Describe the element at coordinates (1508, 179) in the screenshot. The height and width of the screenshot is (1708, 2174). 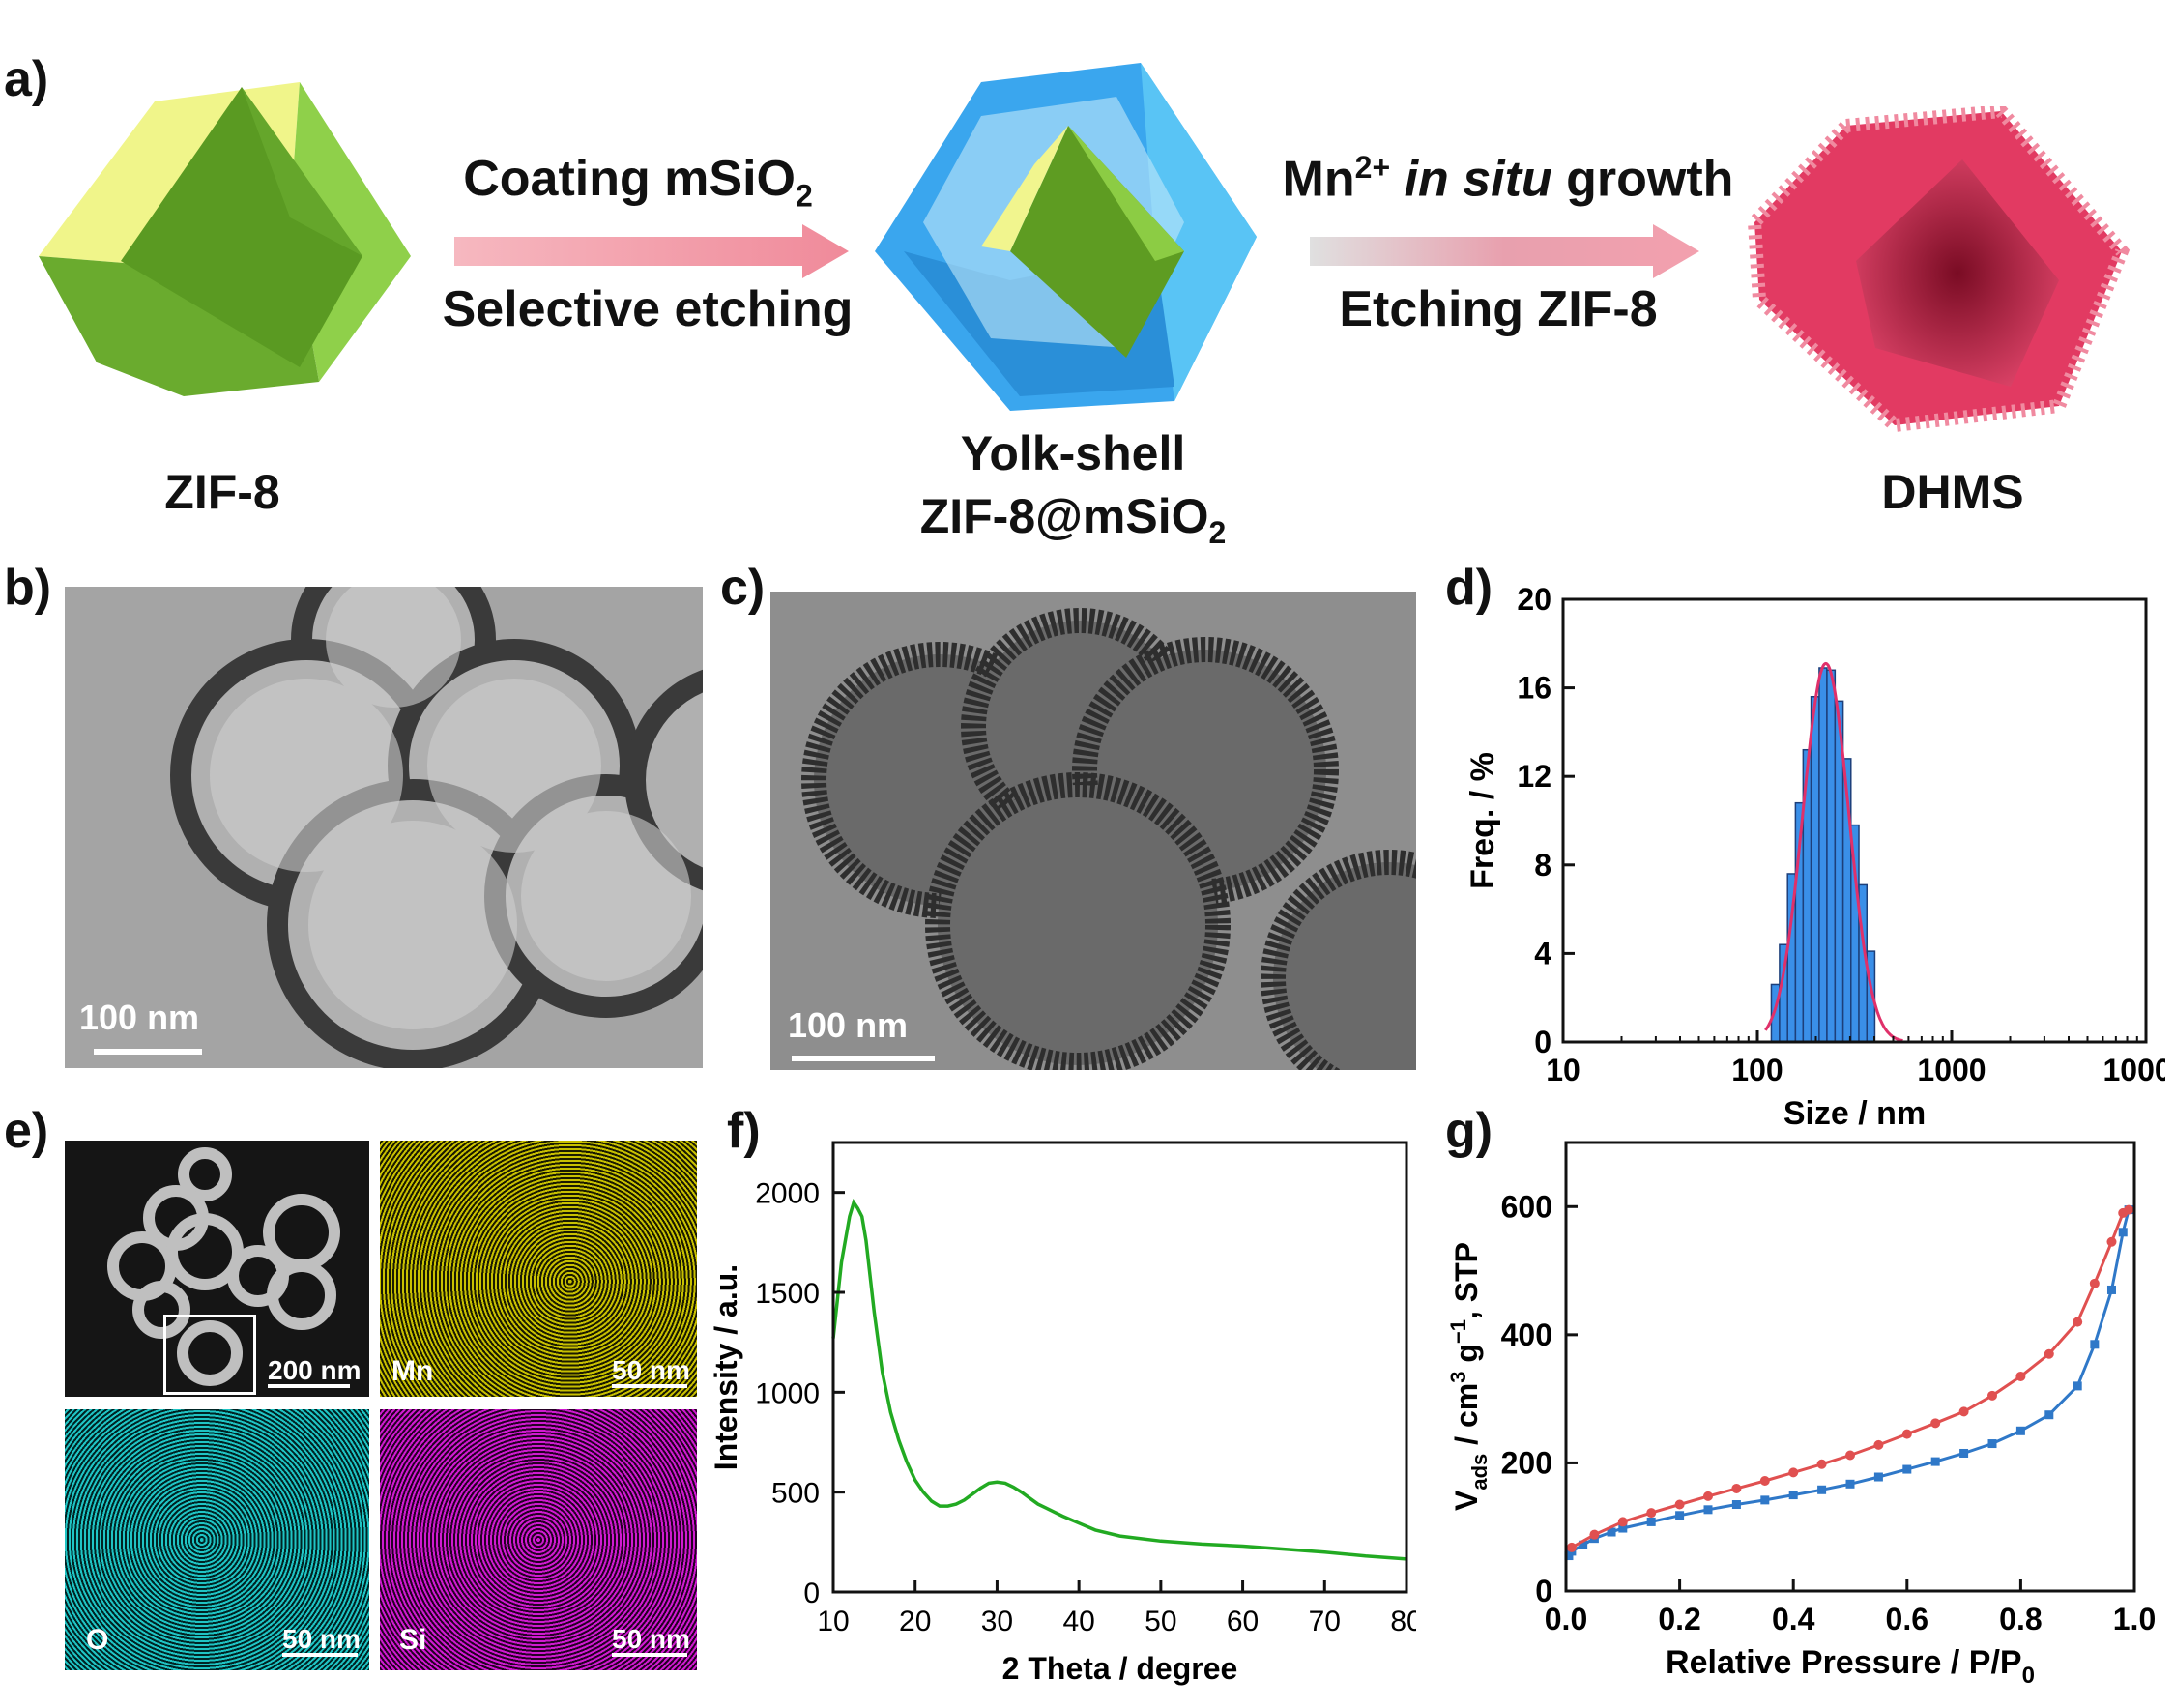
I see `arrow2-top-text: Mn2+ in situ growth` at that location.